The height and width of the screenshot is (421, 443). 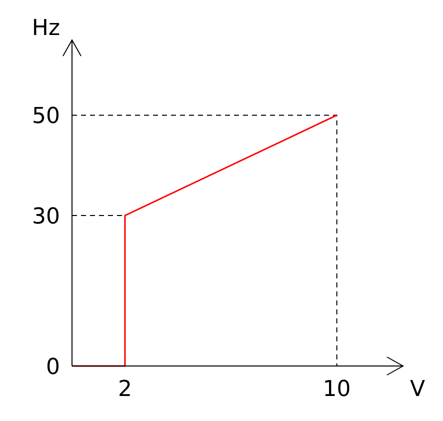 What do you see at coordinates (46, 217) in the screenshot?
I see `y-tick-label: 30` at bounding box center [46, 217].